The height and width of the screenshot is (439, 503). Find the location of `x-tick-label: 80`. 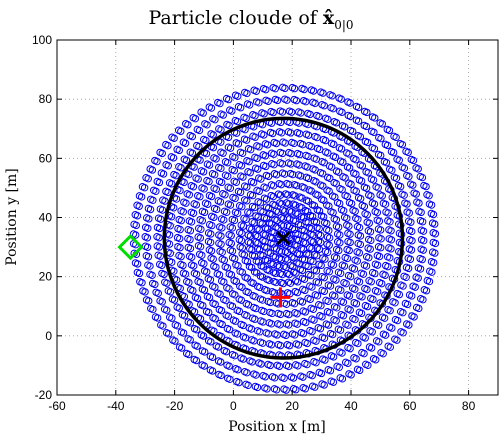

x-tick-label: 80 is located at coordinates (469, 406).